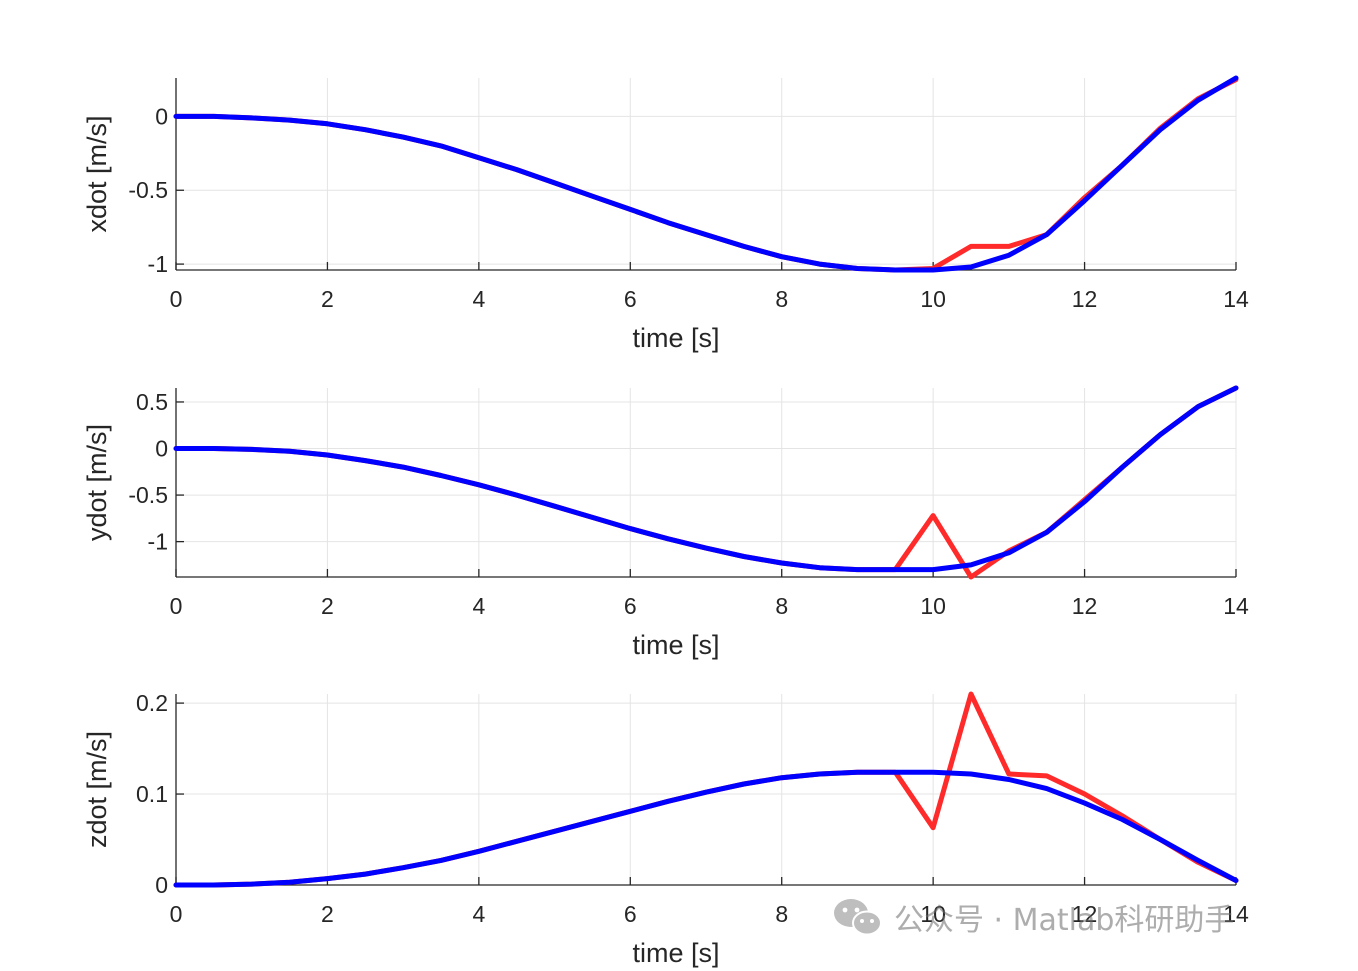  Describe the element at coordinates (152, 402) in the screenshot. I see `y-tick-label: 0.5` at that location.